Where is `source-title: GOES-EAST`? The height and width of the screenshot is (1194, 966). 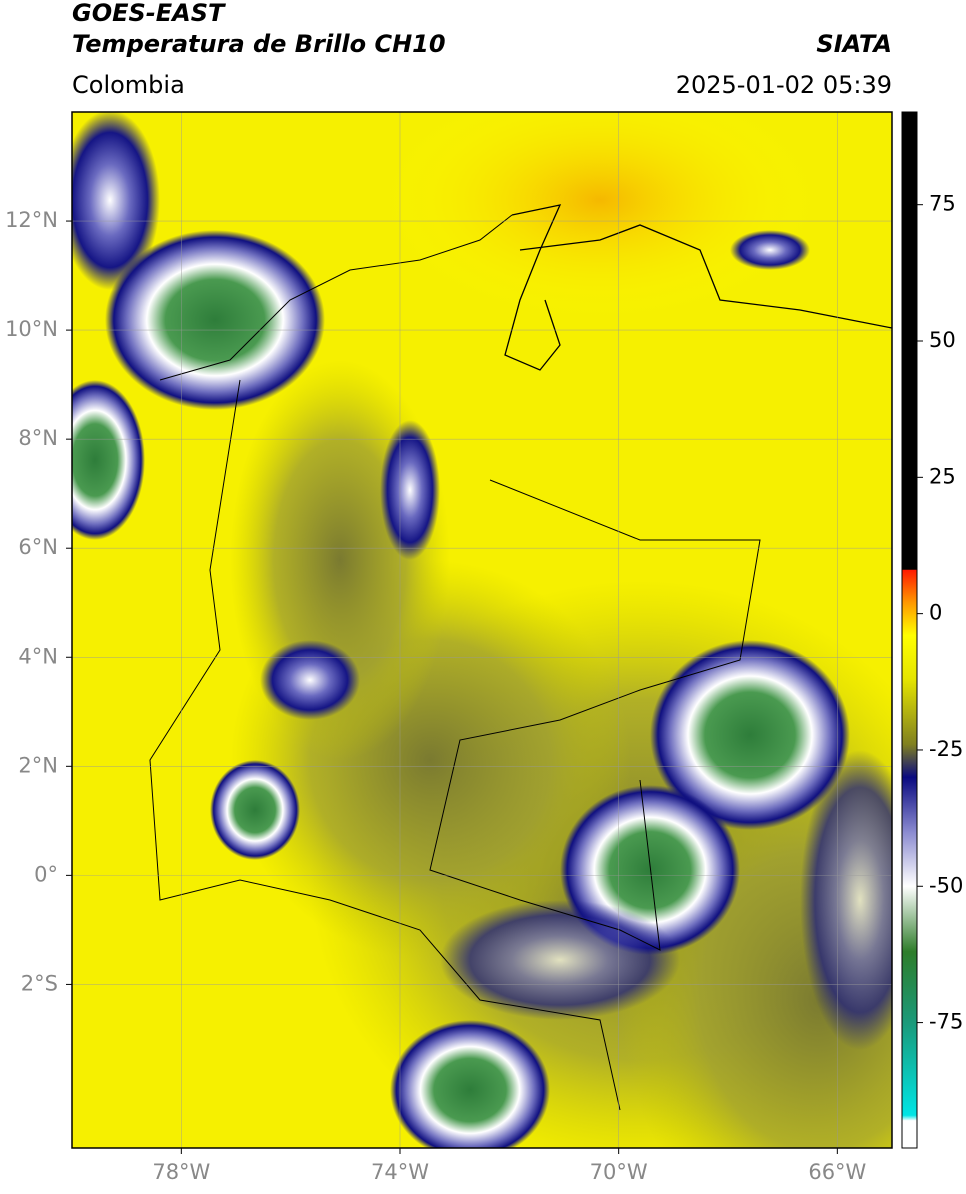
source-title: GOES-EAST is located at coordinates (149, 13).